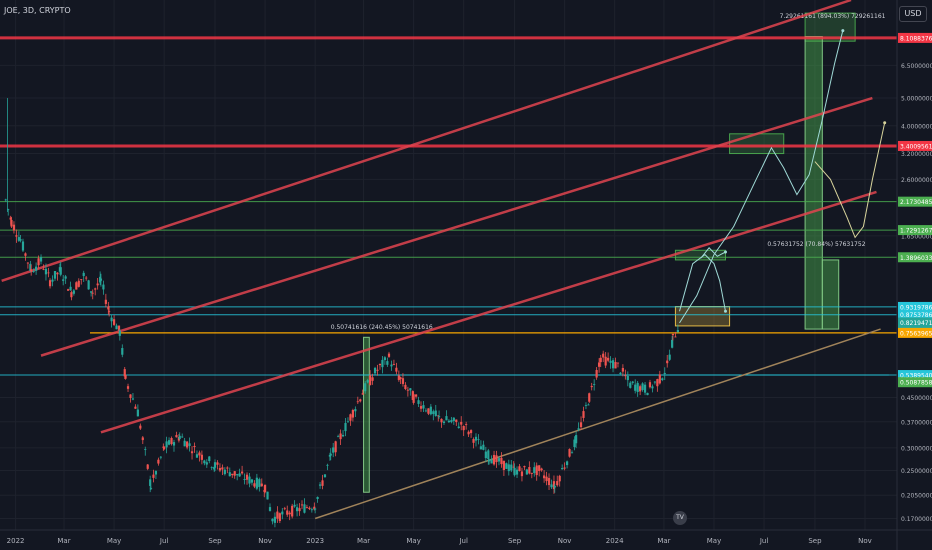  Describe the element at coordinates (363, 541) in the screenshot. I see `x-tick-label: Mar` at that location.